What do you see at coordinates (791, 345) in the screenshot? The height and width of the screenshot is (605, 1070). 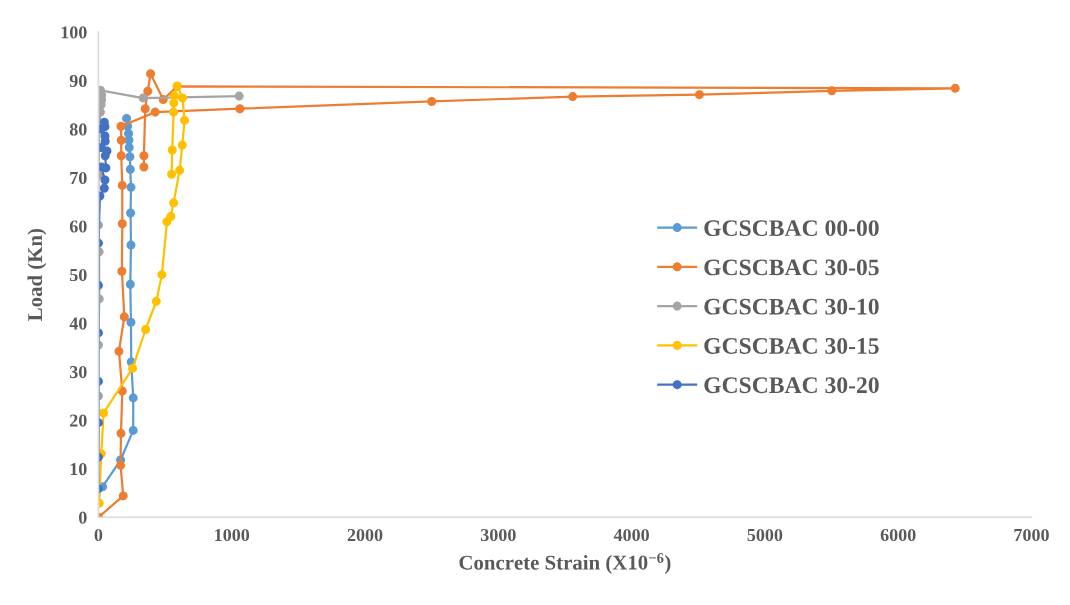 I see `legend-label: GCSCBAC 30-15` at bounding box center [791, 345].